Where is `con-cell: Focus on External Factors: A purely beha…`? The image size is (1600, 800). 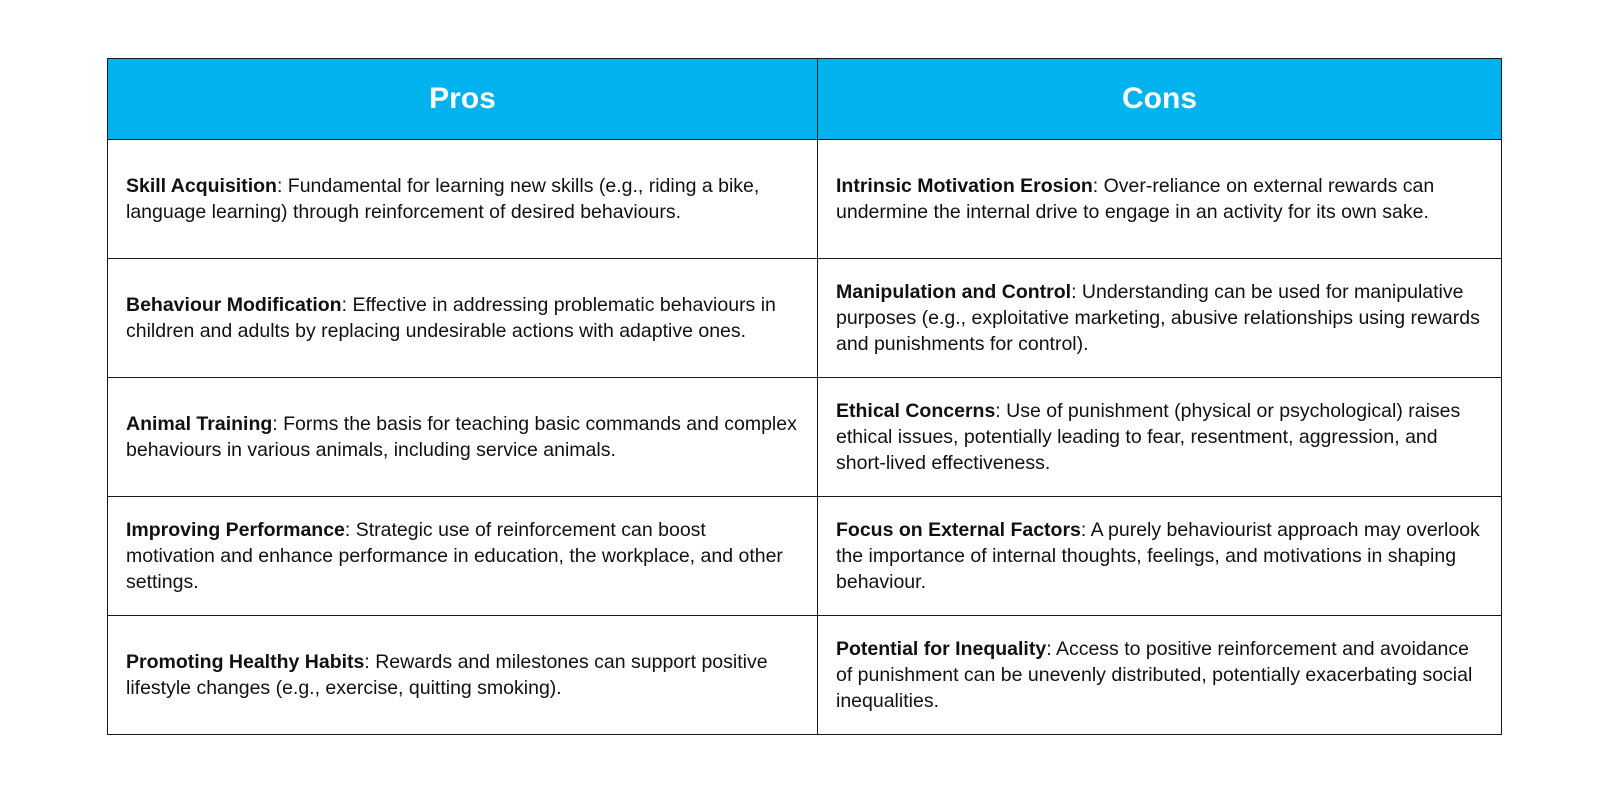
con-cell: Focus on External Factors: A purely beha… is located at coordinates (1159, 556).